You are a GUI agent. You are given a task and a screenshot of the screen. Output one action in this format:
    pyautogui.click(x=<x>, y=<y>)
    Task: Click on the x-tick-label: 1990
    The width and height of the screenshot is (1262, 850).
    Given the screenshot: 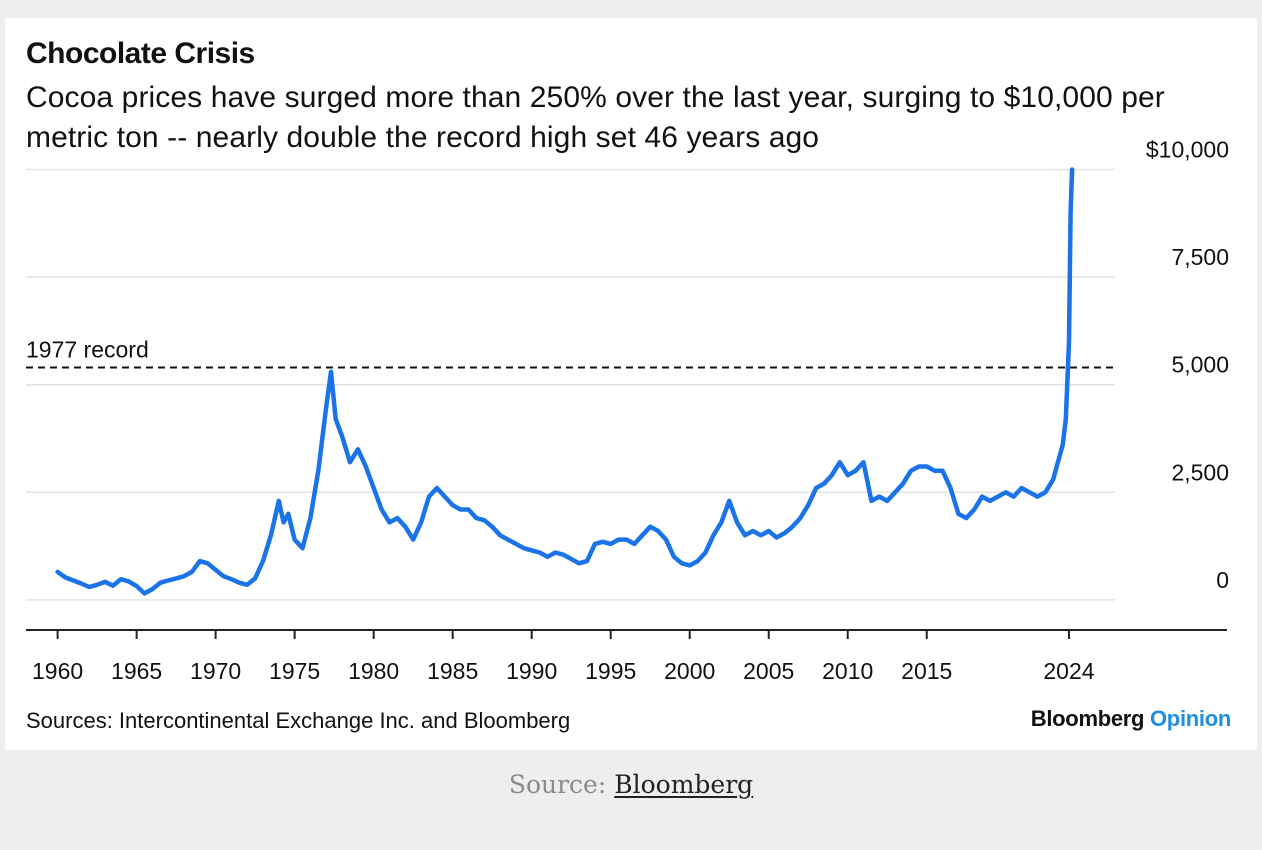 What is the action you would take?
    pyautogui.click(x=531, y=671)
    